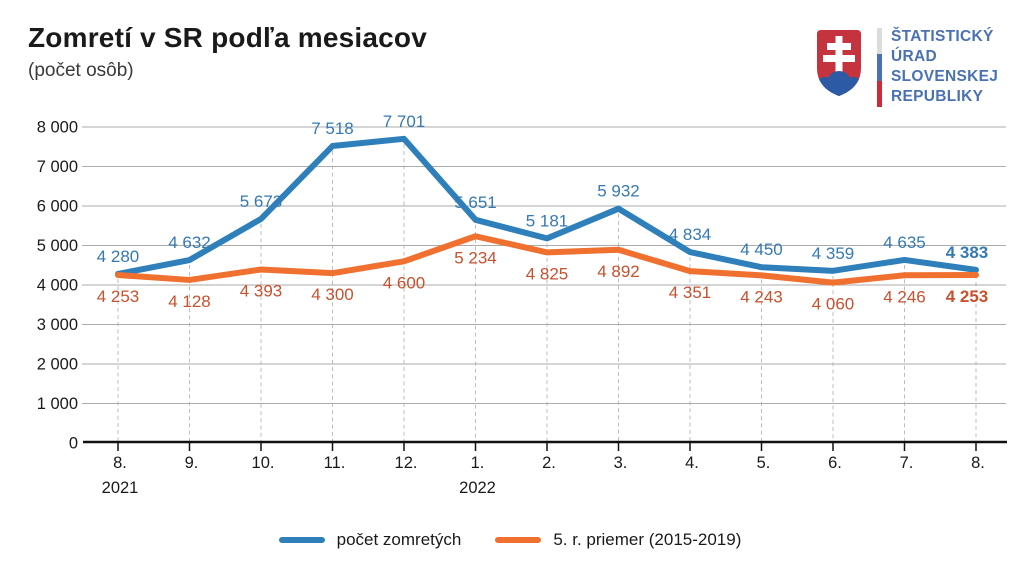  I want to click on legend-item-average: 5. r. priemer (2015-2019), so click(618, 540).